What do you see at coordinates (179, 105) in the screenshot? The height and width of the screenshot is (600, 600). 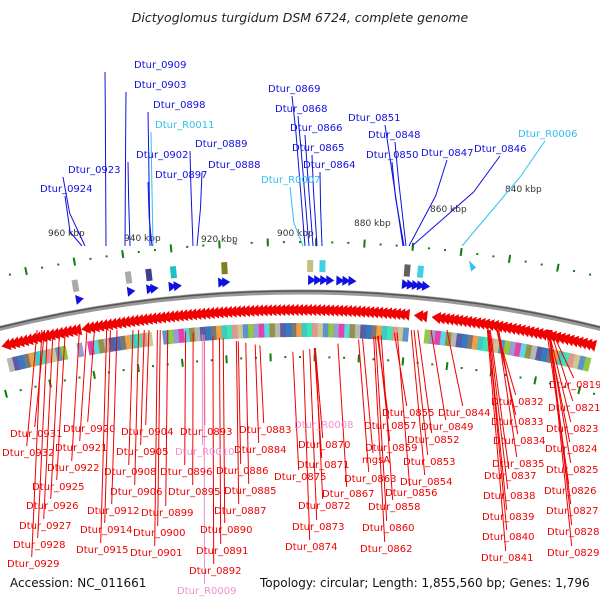 I see `forward-gene-label: Dtur_0898` at bounding box center [179, 105].